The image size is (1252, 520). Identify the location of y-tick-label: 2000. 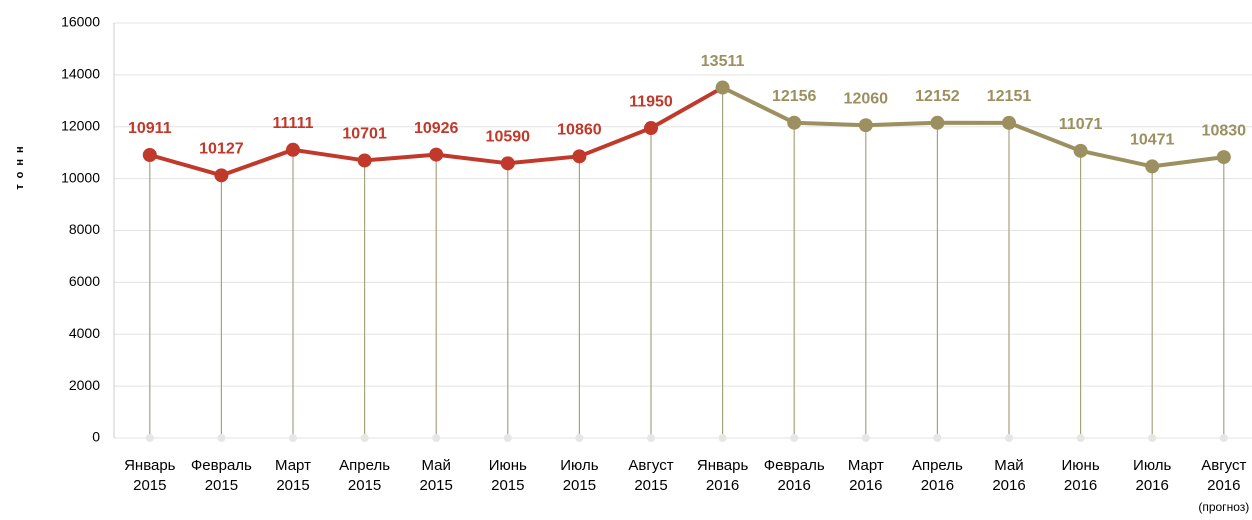
(84, 385).